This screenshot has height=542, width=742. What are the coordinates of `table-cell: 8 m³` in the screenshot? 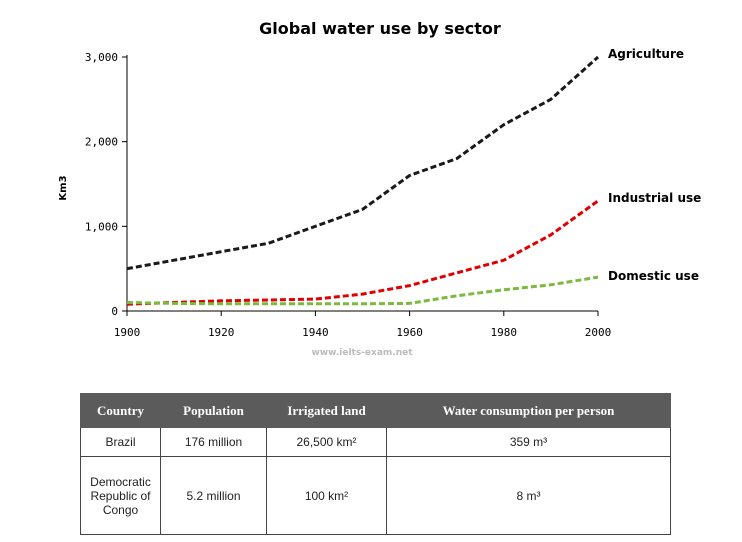 It's located at (528, 495).